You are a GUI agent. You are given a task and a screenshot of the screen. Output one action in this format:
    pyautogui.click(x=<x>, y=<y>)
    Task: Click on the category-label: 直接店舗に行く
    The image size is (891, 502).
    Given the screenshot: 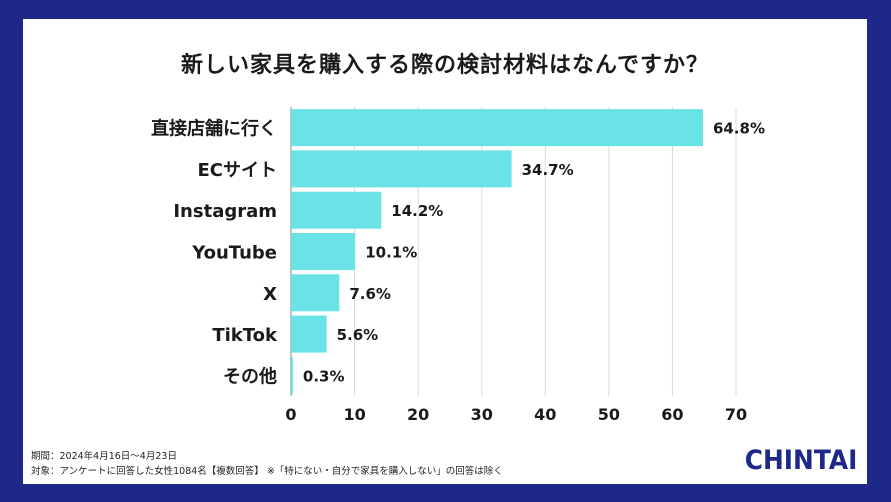 What is the action you would take?
    pyautogui.click(x=214, y=129)
    